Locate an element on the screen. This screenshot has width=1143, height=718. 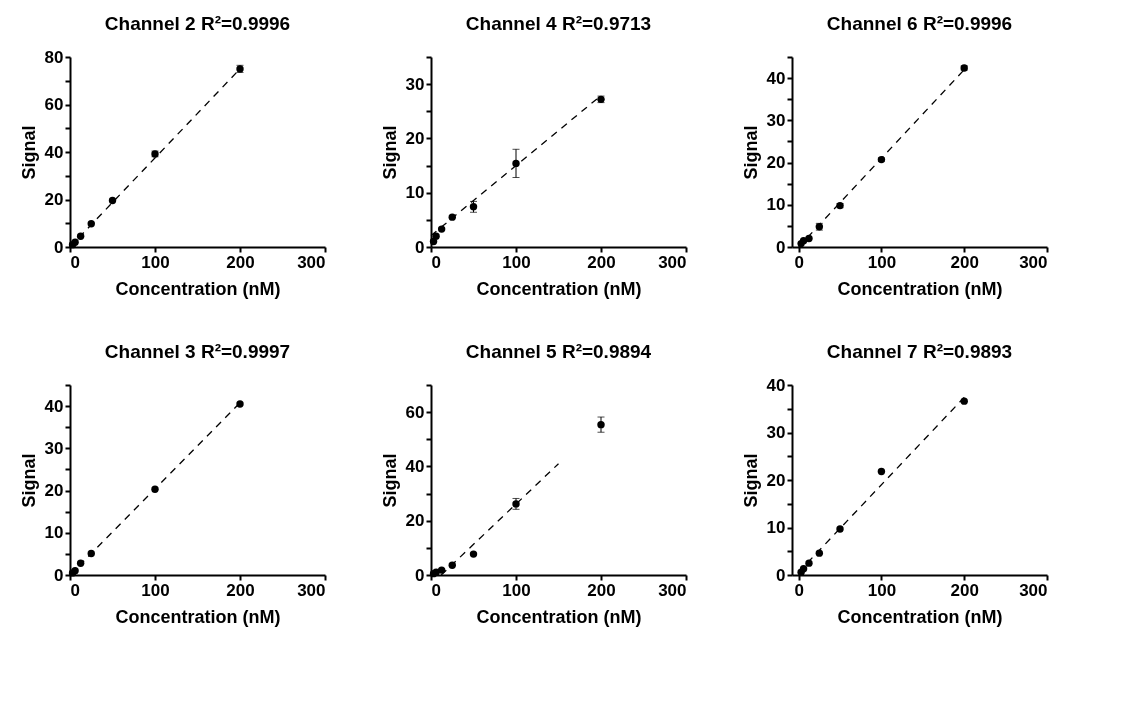
chart-title: Channel 2 R²=0.9996 is located at coordinates (197, 23).